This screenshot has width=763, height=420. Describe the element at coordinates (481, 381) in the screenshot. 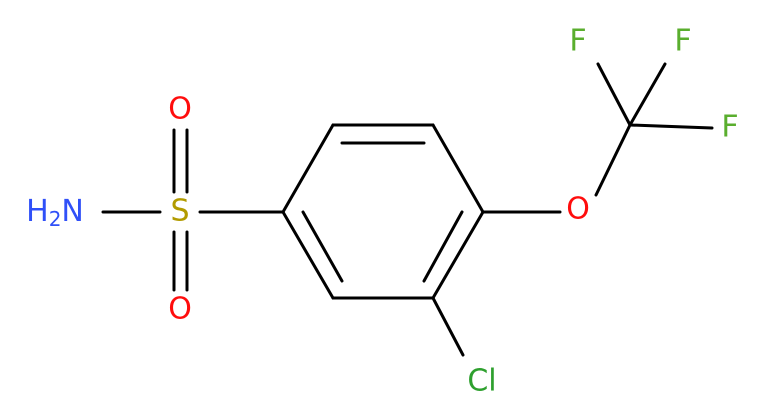

I see `atom-label: Cl` at that location.